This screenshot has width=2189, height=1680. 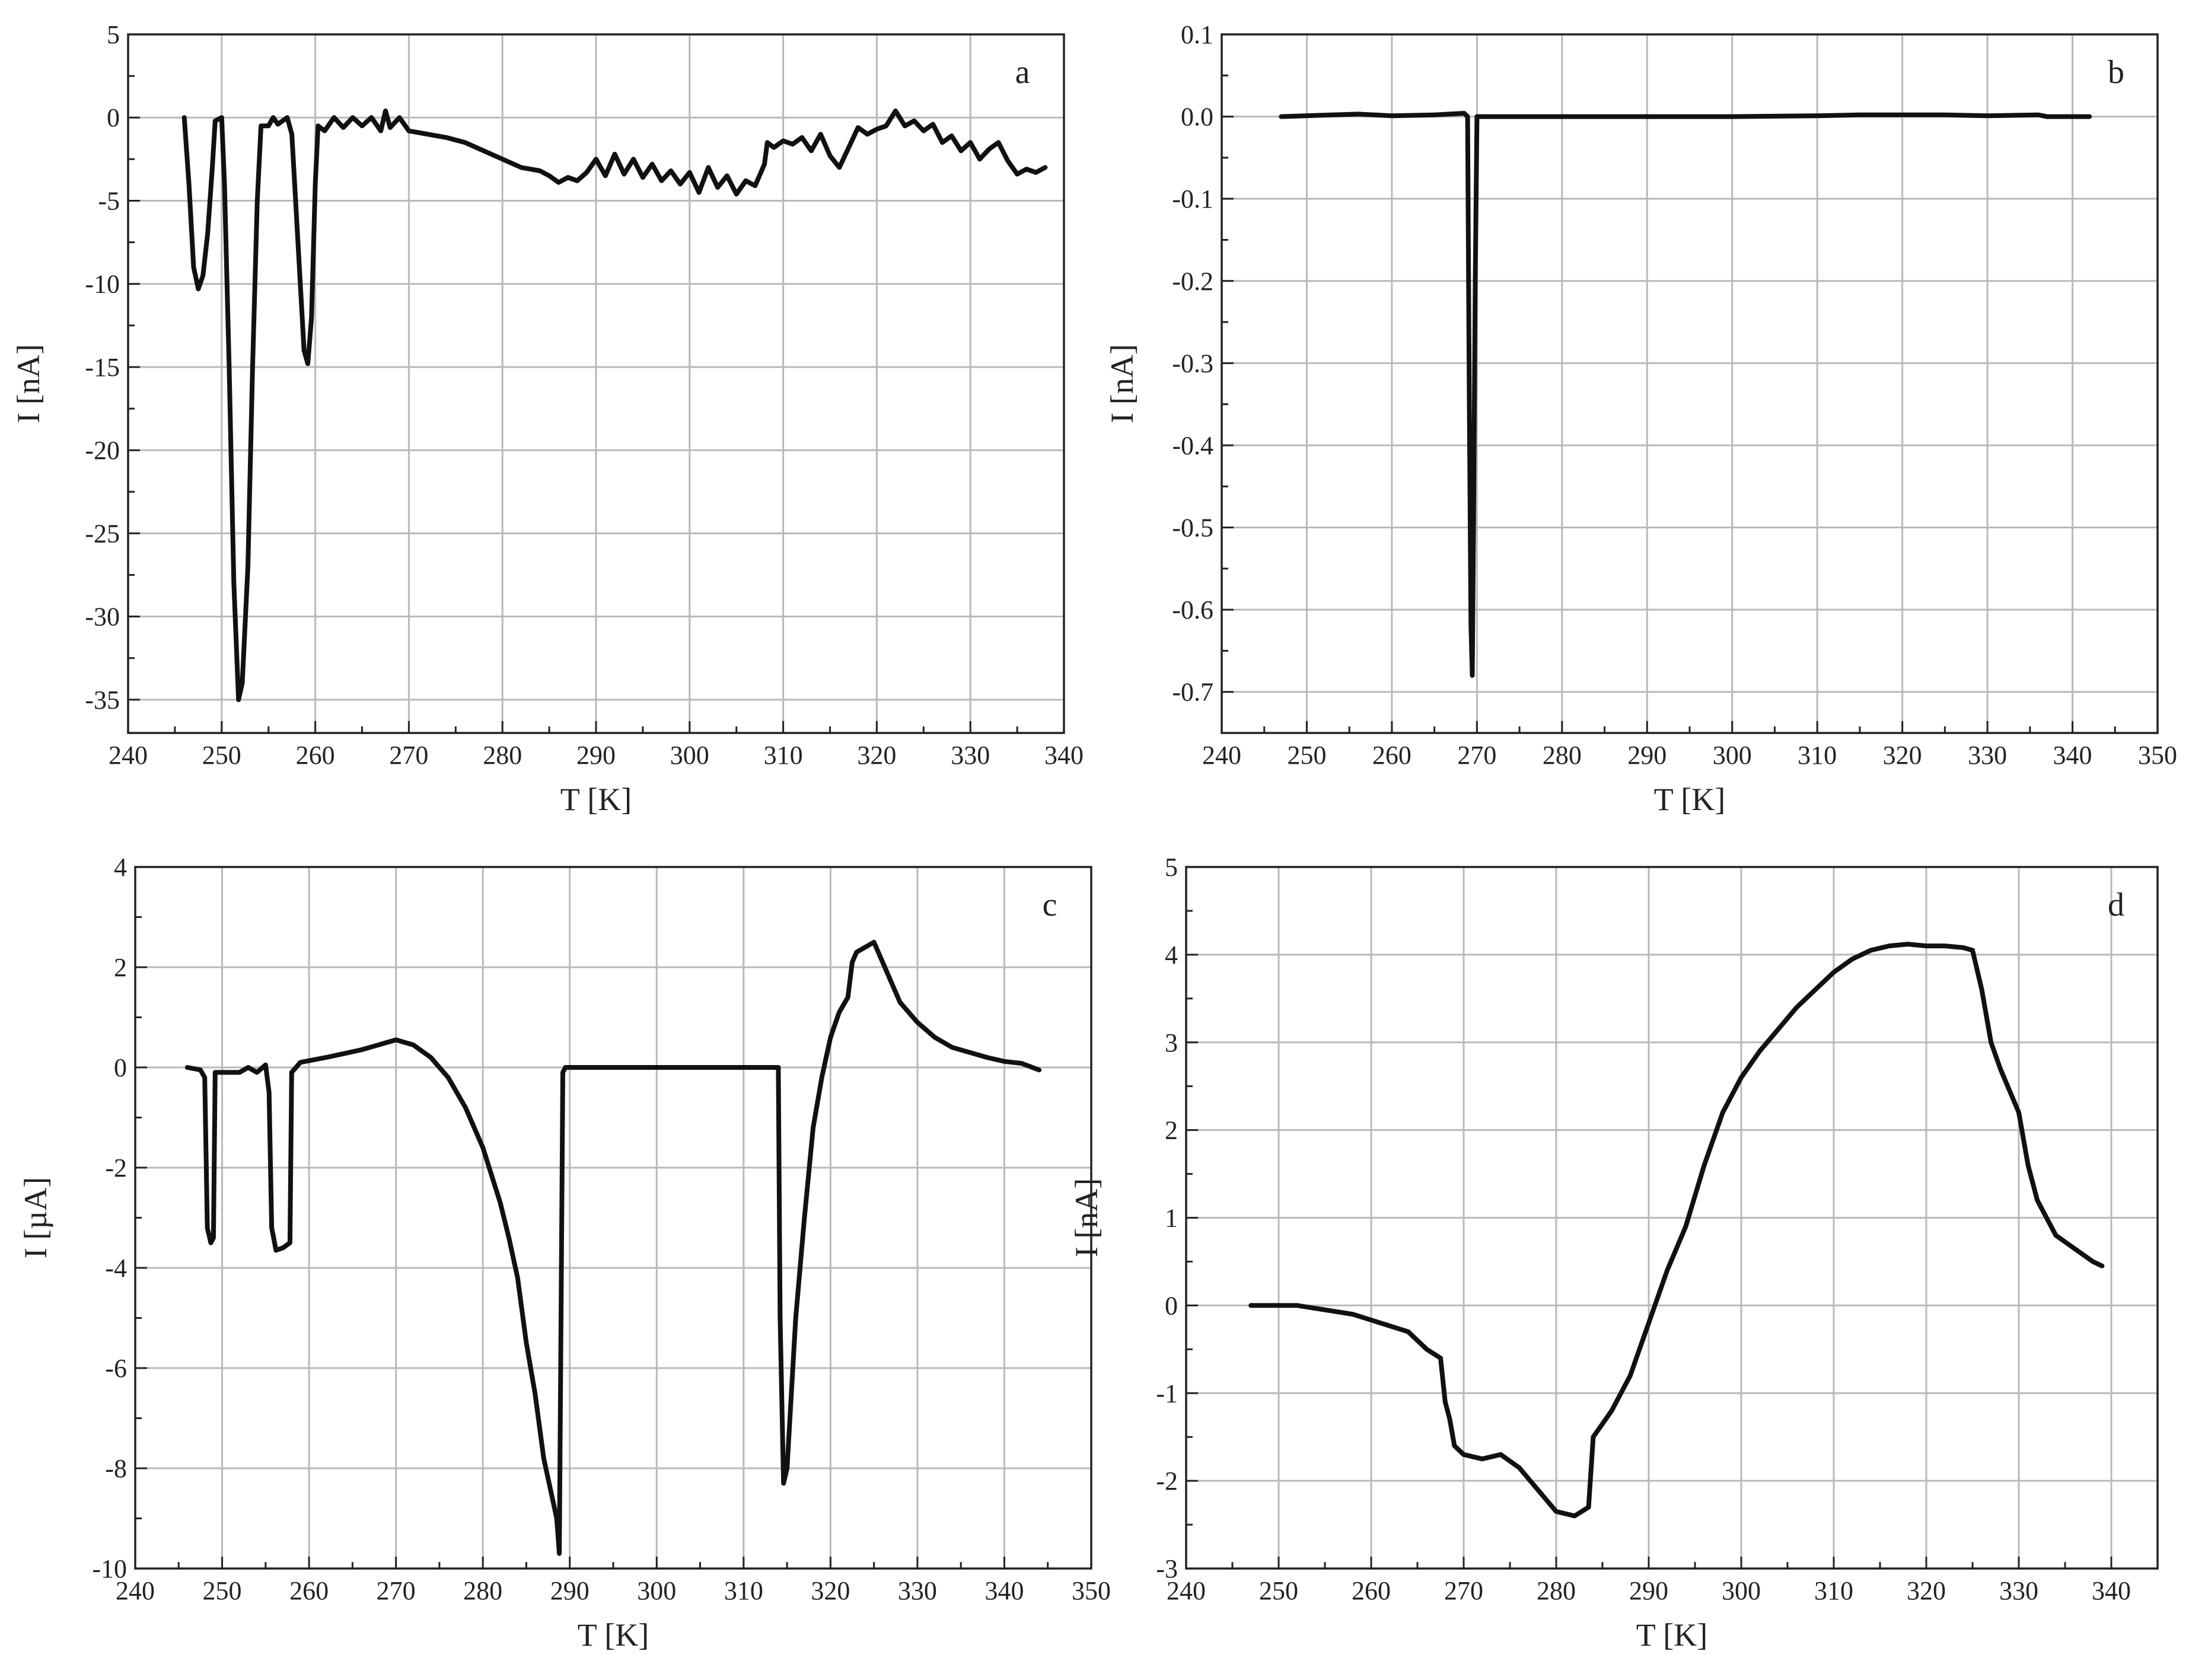 What do you see at coordinates (1192, 528) in the screenshot?
I see `y-tick-label: -0.5` at bounding box center [1192, 528].